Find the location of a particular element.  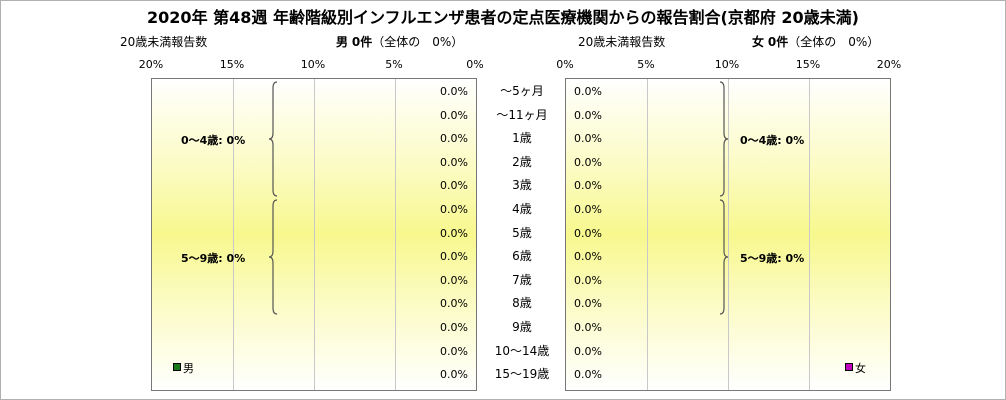

left-tick-label: 5% is located at coordinates (394, 64).